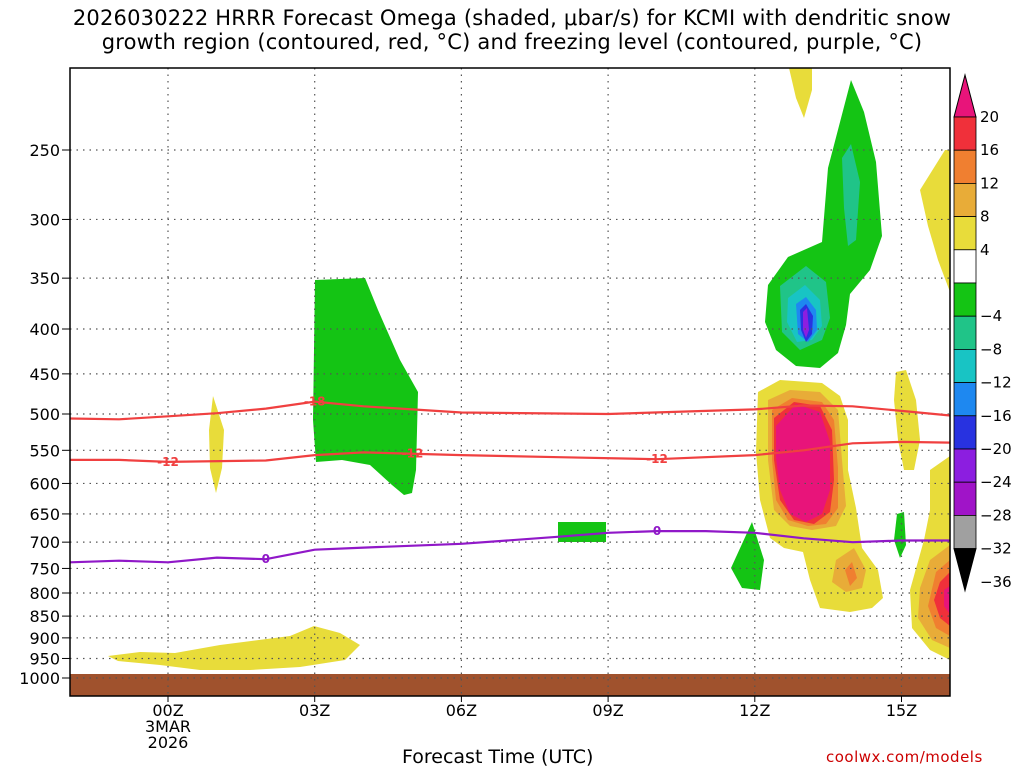 The image size is (1024, 768). Describe the element at coordinates (942, 599) in the screenshot. I see `omega-region-crimson-15z` at that location.